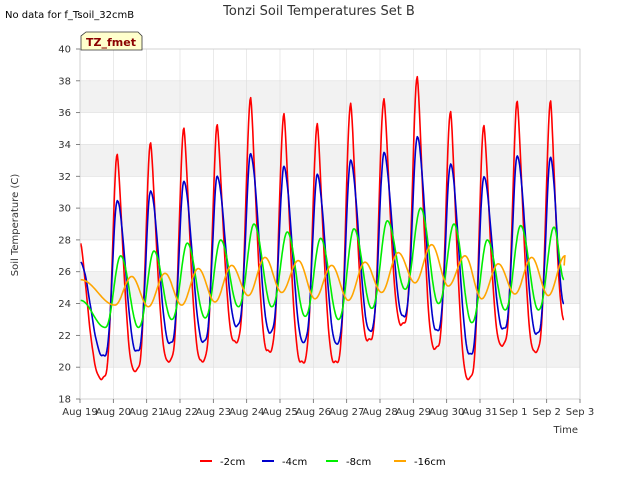 This screenshot has width=640, height=480. I want to click on tz-fmet-badge: TZ_fmet, so click(111, 41).